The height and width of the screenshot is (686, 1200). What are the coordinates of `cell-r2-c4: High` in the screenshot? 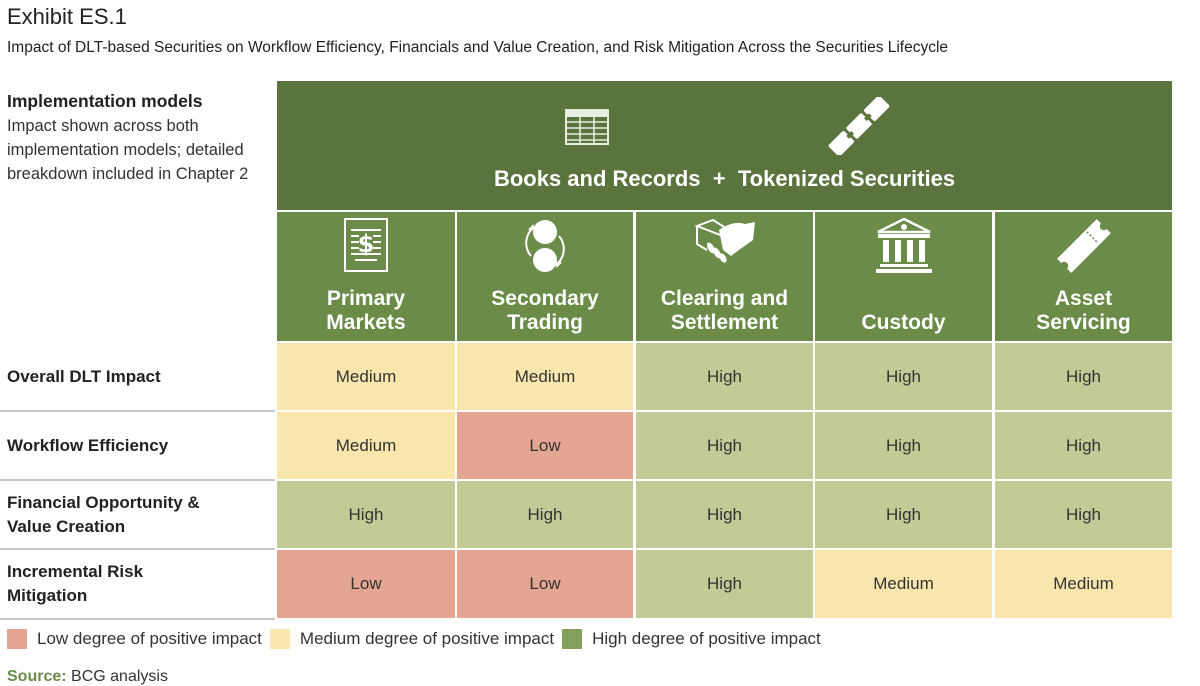 It's located at (1083, 514).